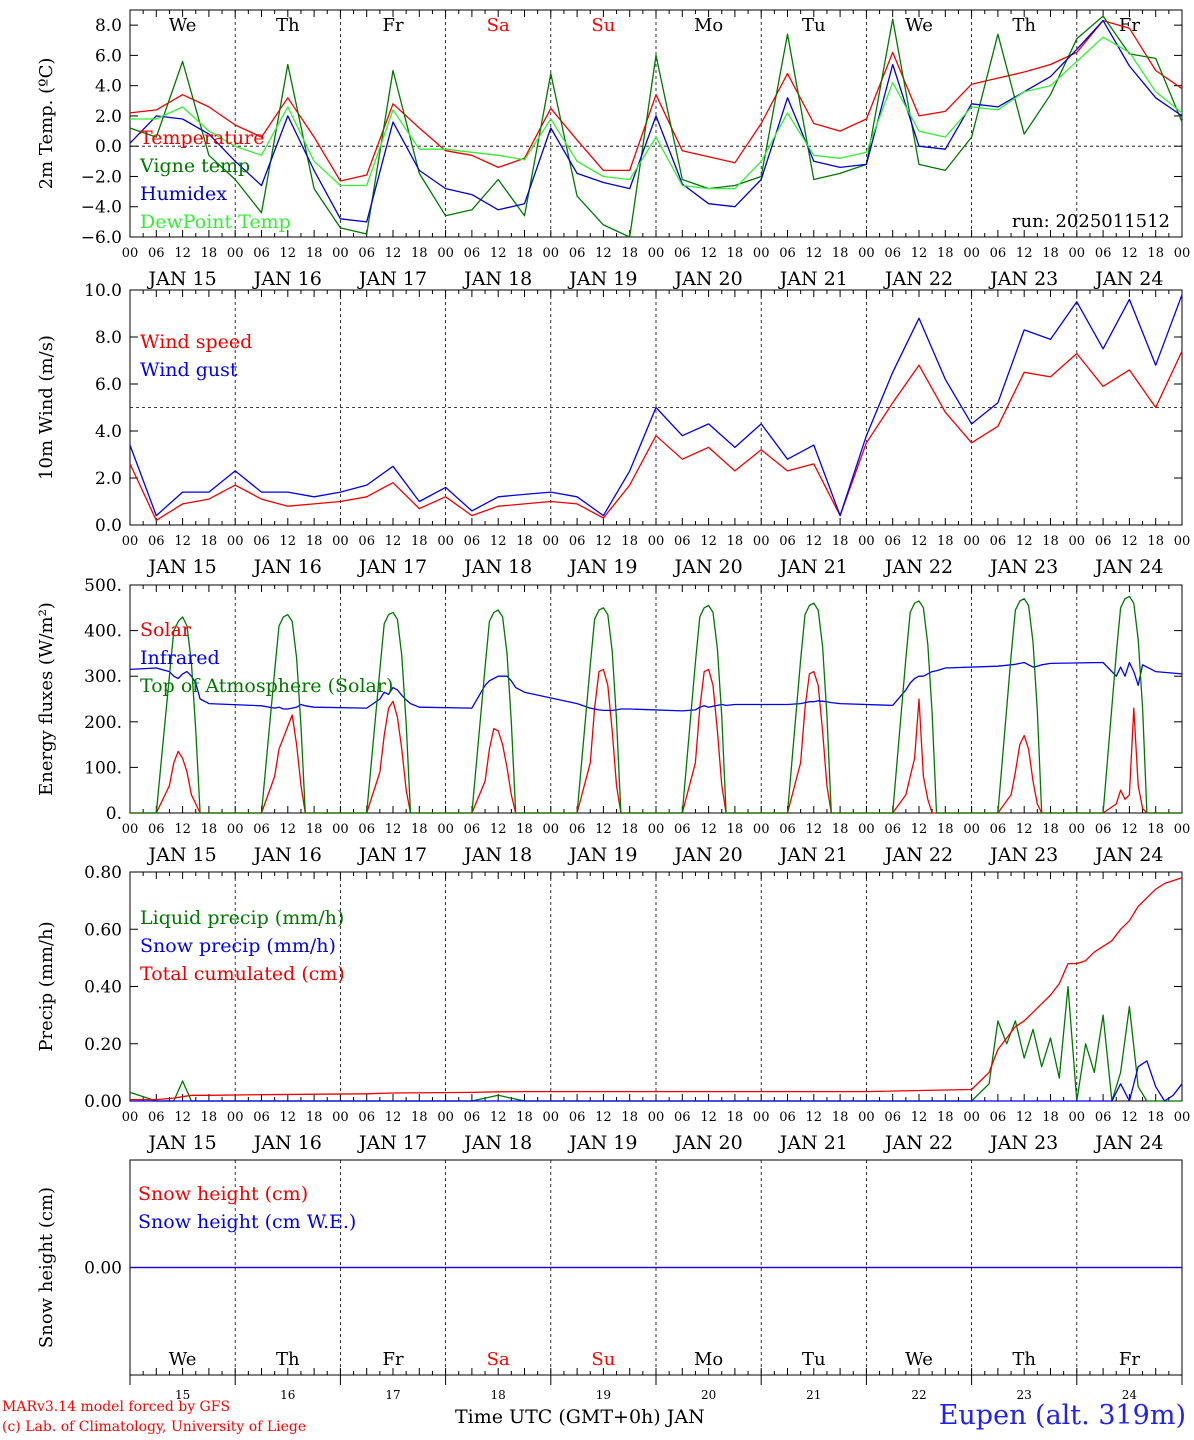 The image size is (1194, 1440). I want to click on day-number-label: 17, so click(392, 1395).